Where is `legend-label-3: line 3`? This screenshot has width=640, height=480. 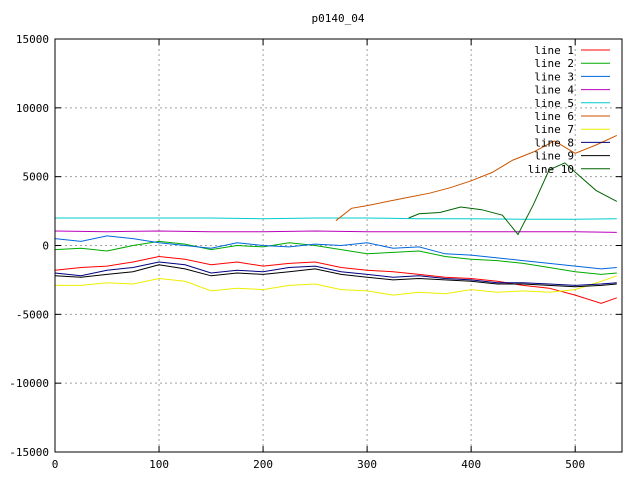 legend-label-3: line 3 is located at coordinates (554, 76).